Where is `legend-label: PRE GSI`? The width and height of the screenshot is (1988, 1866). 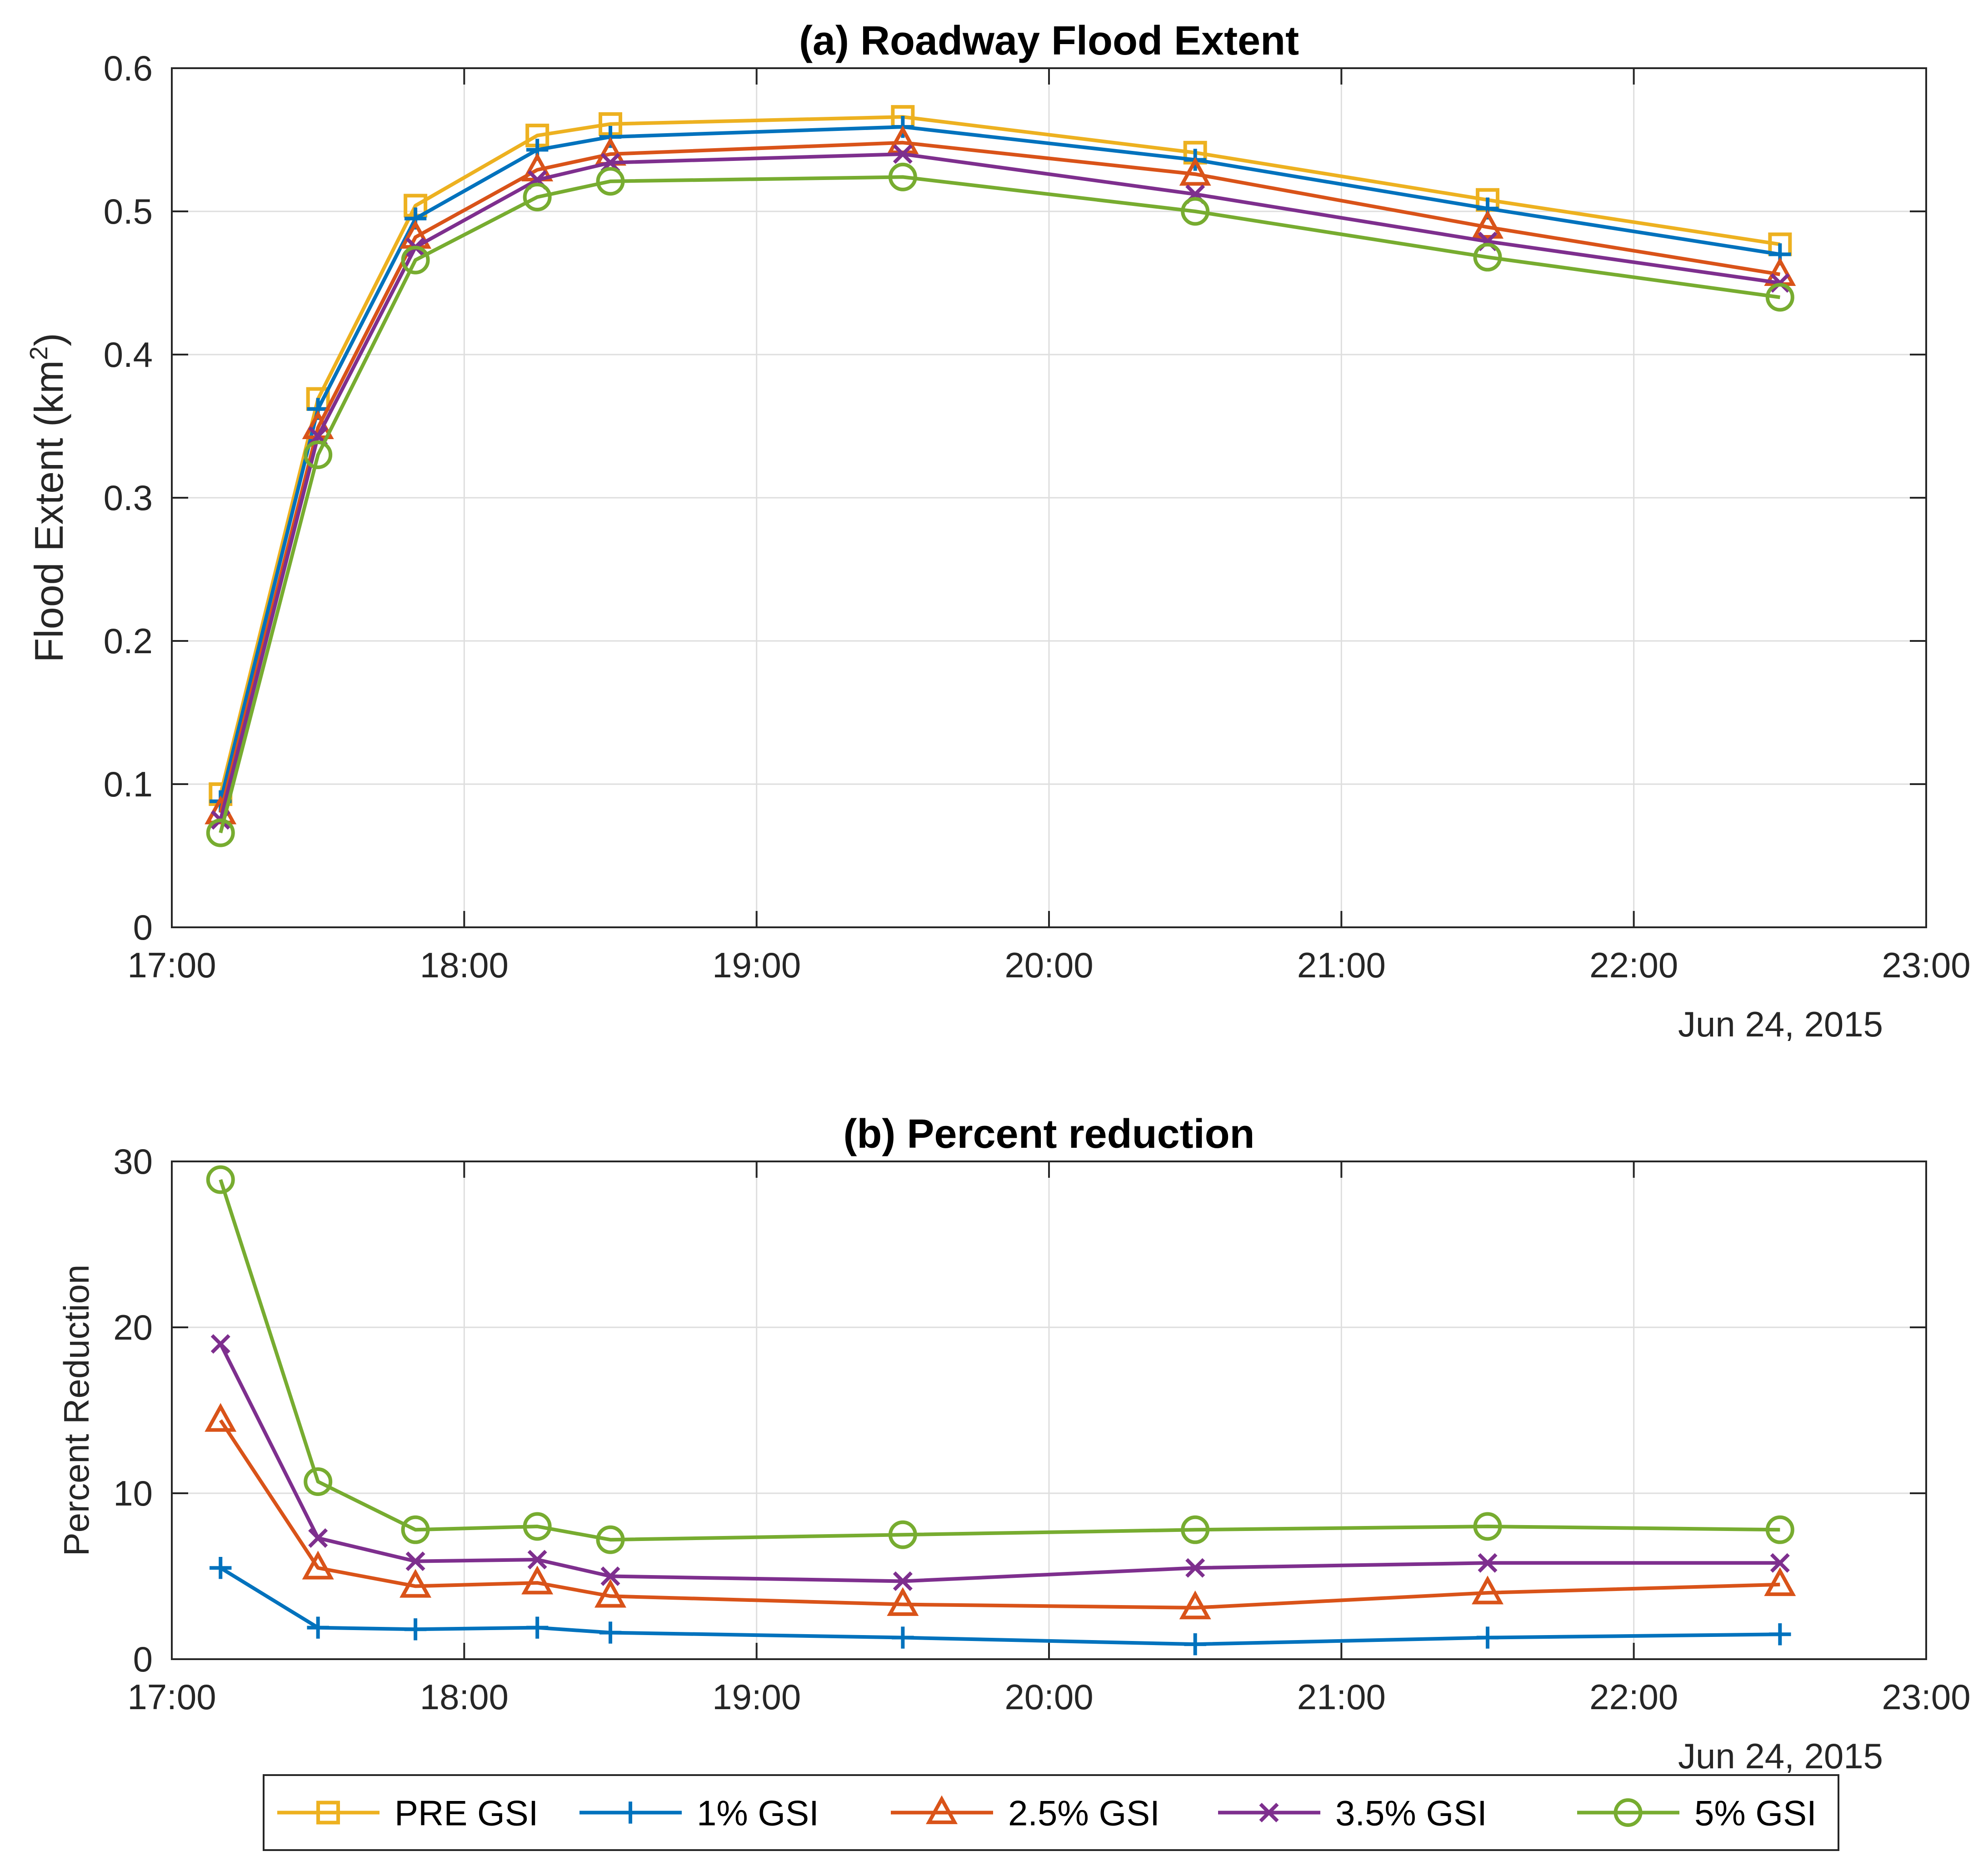
legend-label: PRE GSI is located at coordinates (466, 1813).